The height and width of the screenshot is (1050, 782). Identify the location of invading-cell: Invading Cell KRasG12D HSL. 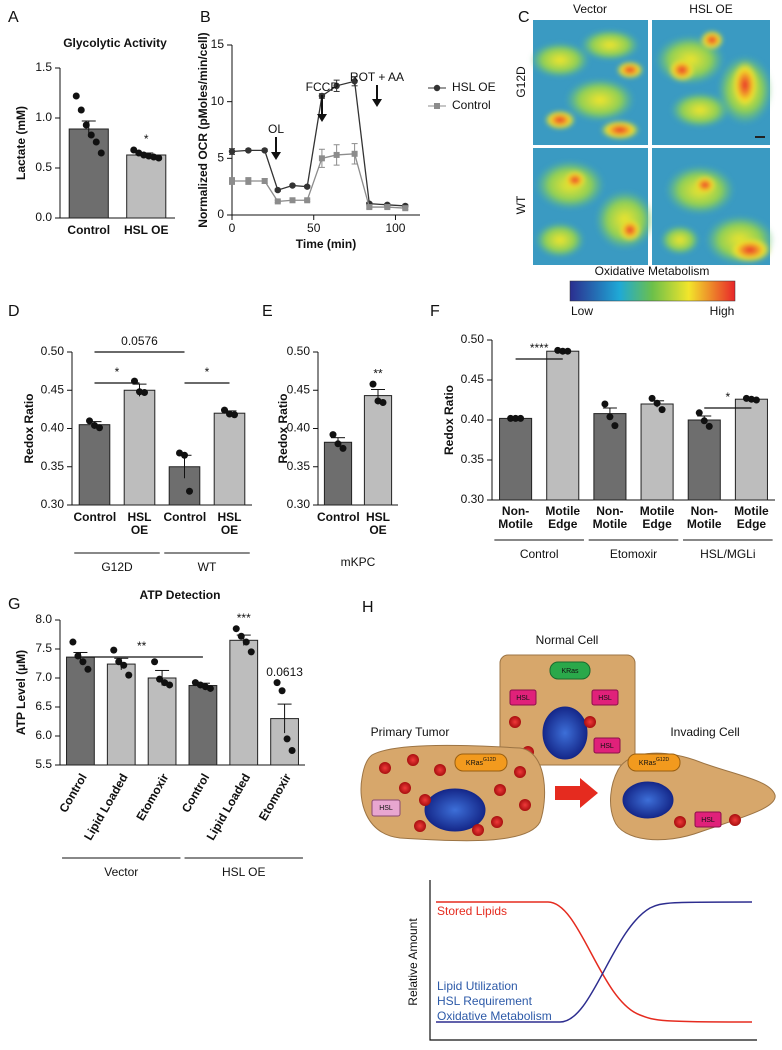
(693, 783).